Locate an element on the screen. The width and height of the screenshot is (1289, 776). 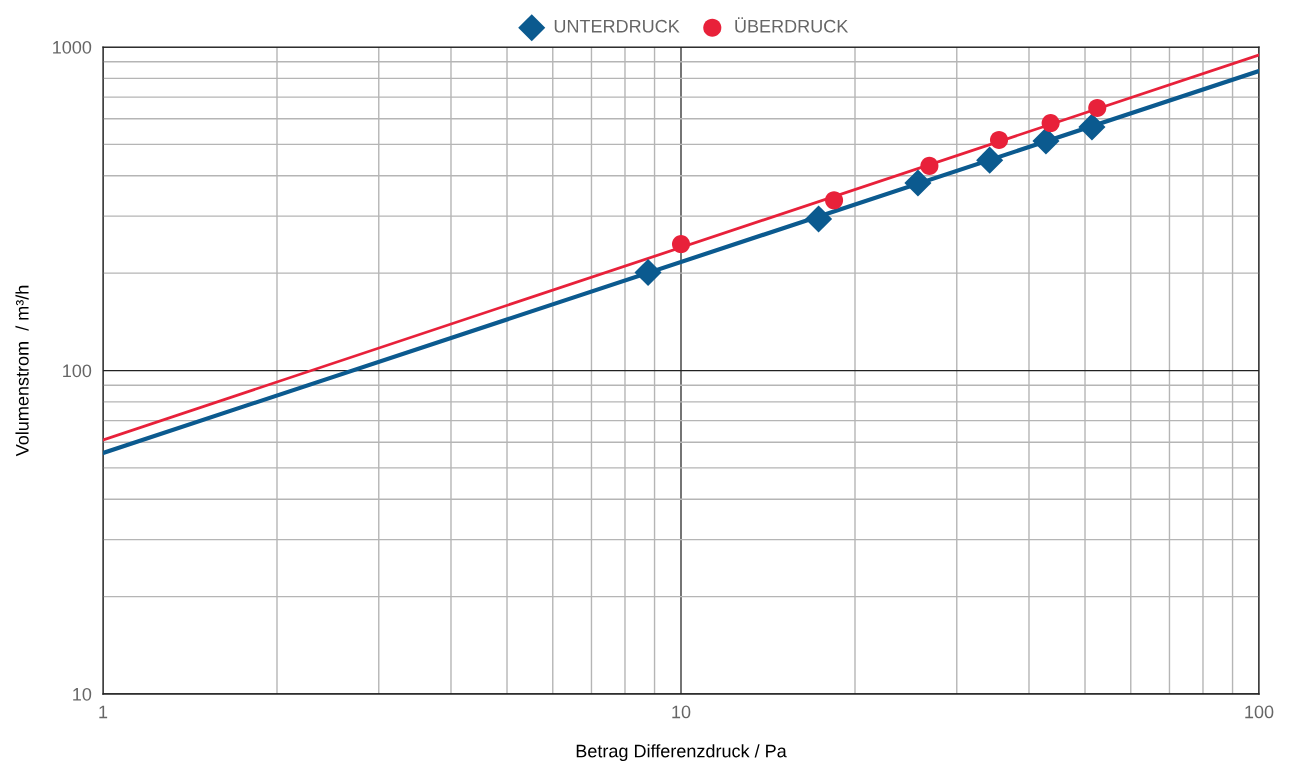
y-axis-title: Volumenstrom / m³/h is located at coordinates (22, 371).